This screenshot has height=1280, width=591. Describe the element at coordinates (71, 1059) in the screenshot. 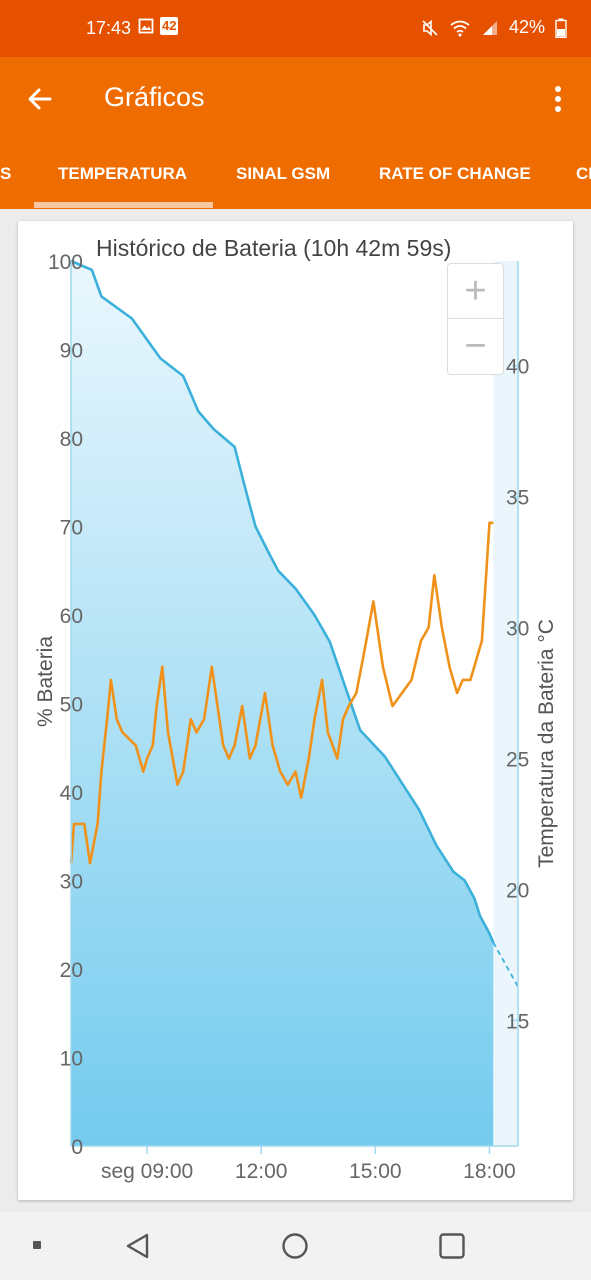

I see `y-left-tick-label: 10` at that location.